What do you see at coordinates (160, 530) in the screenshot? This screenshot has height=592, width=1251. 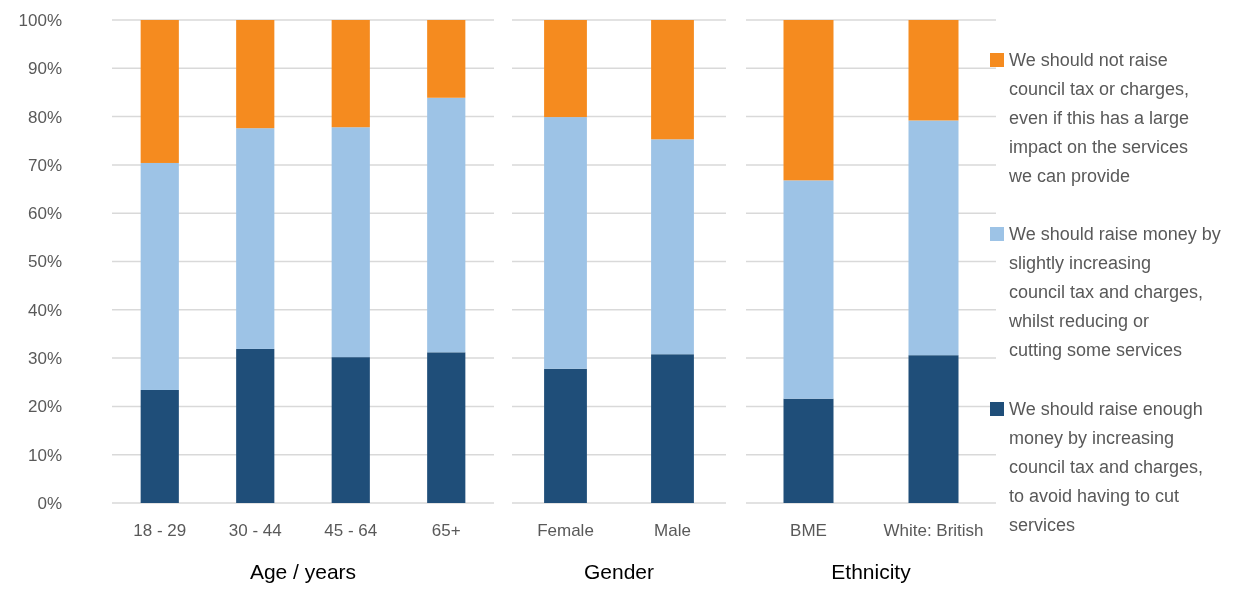 I see `x-tick-label: 18 - 29` at bounding box center [160, 530].